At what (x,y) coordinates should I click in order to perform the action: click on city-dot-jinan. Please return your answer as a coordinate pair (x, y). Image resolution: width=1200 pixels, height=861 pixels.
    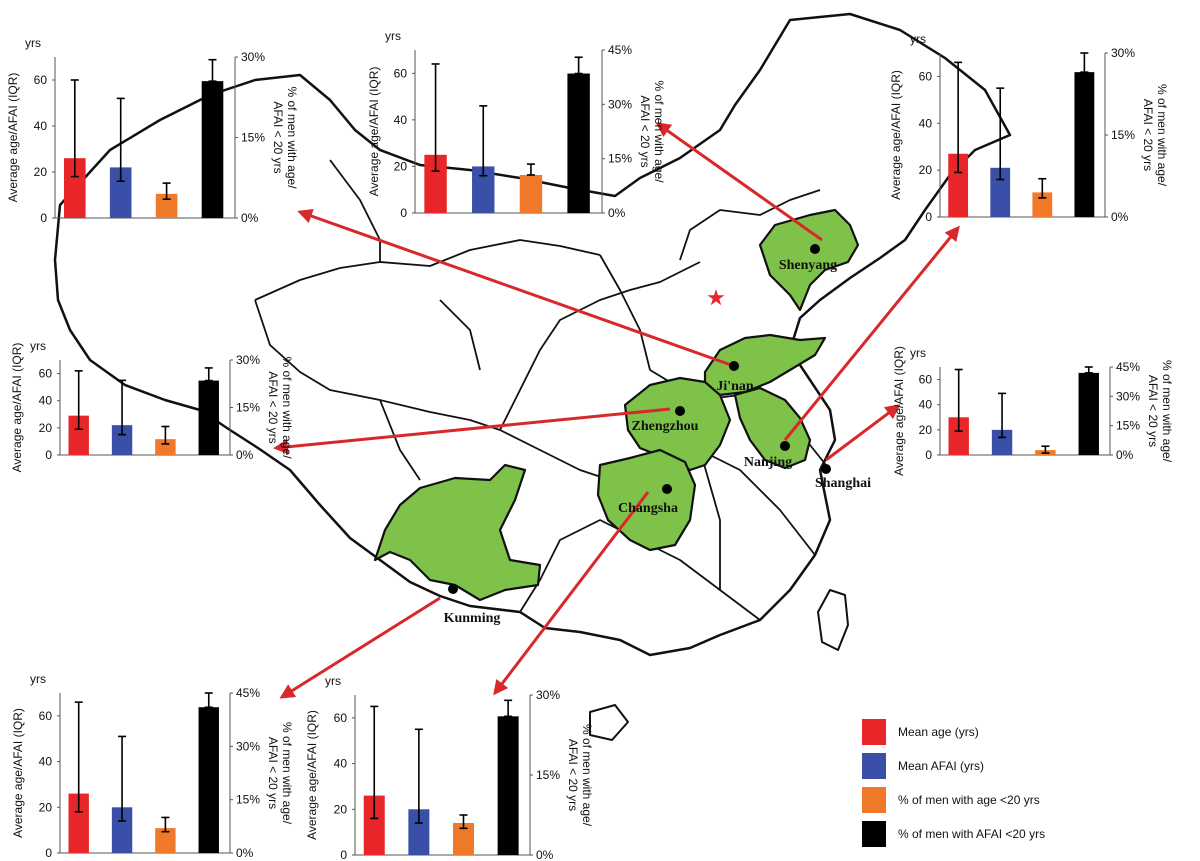
    Looking at the image, I should click on (734, 366).